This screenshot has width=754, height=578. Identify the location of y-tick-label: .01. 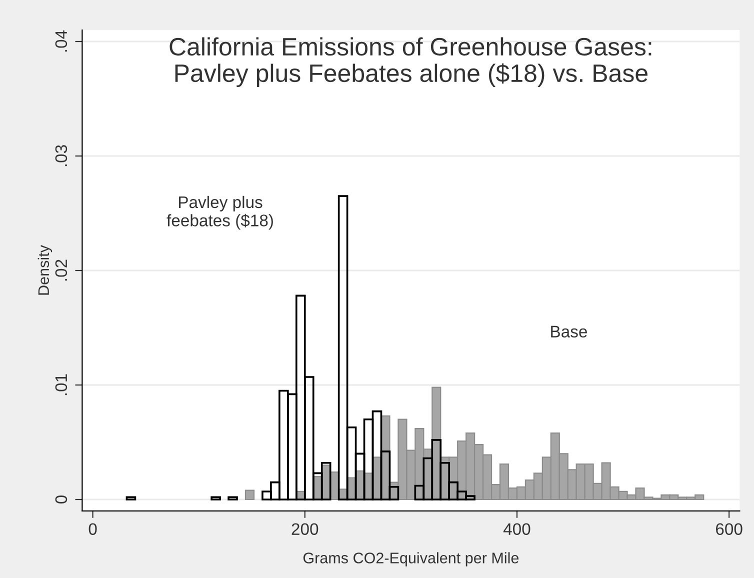
(61, 385).